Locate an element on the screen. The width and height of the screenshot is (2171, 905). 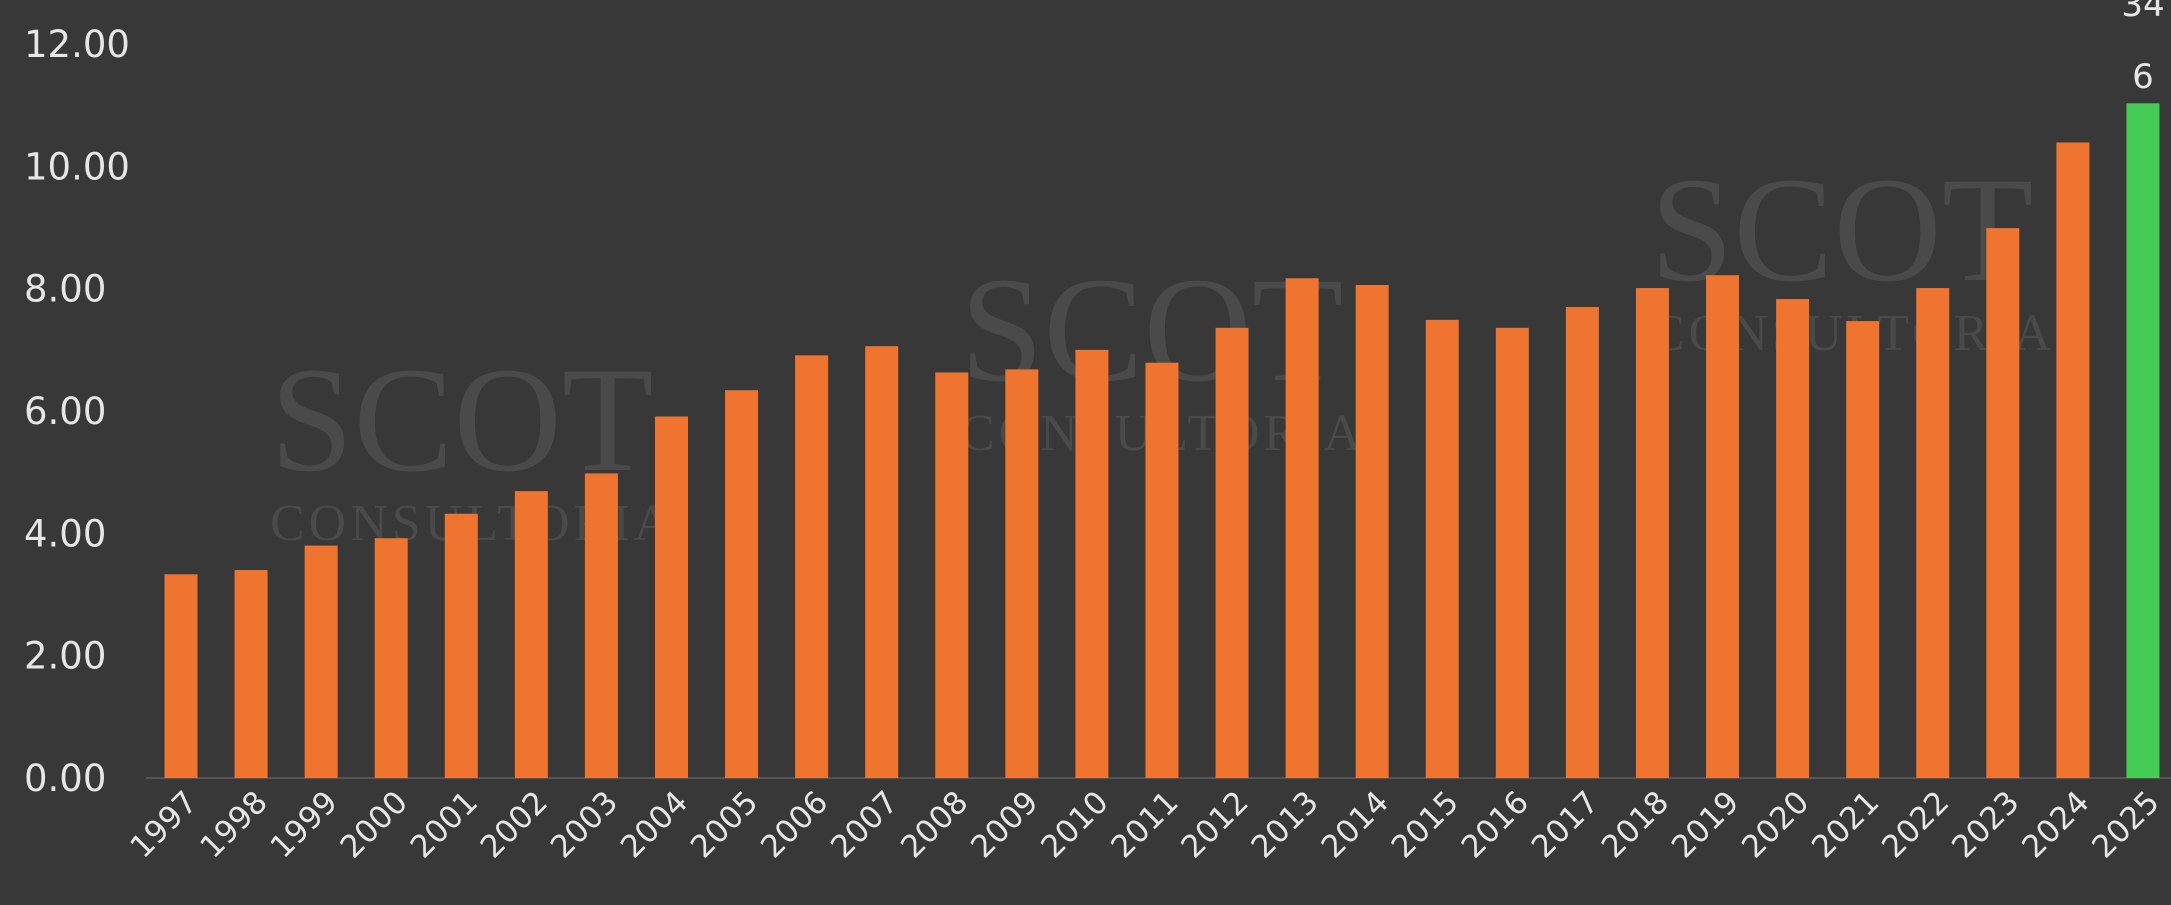
y-tick-label: 12.00 is located at coordinates (77, 44).